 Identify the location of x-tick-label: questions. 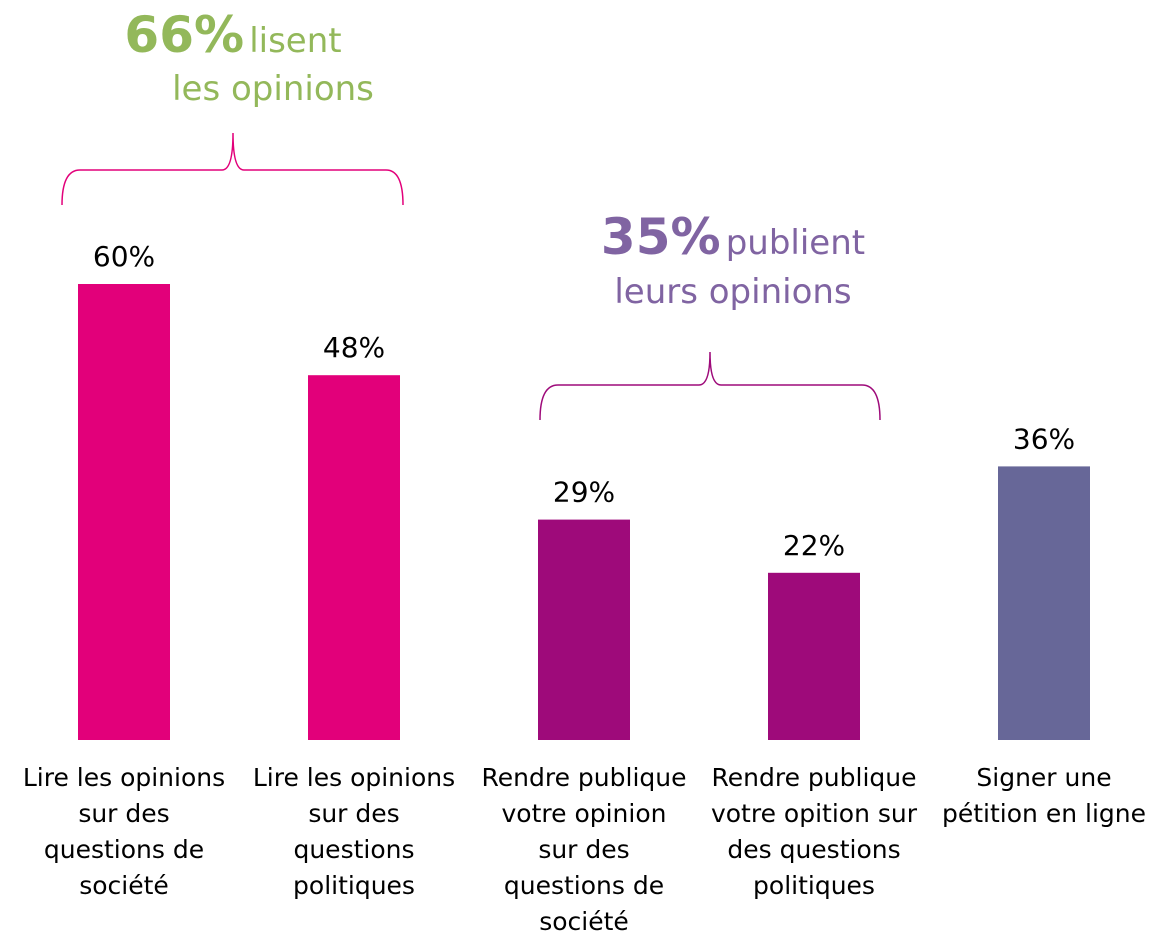
(353, 849).